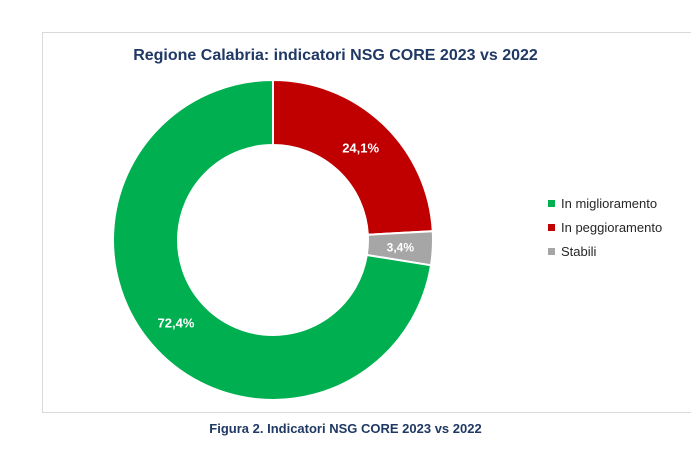 The width and height of the screenshot is (691, 461). I want to click on data-label-in-peggioramento: 24,1%, so click(360, 147).